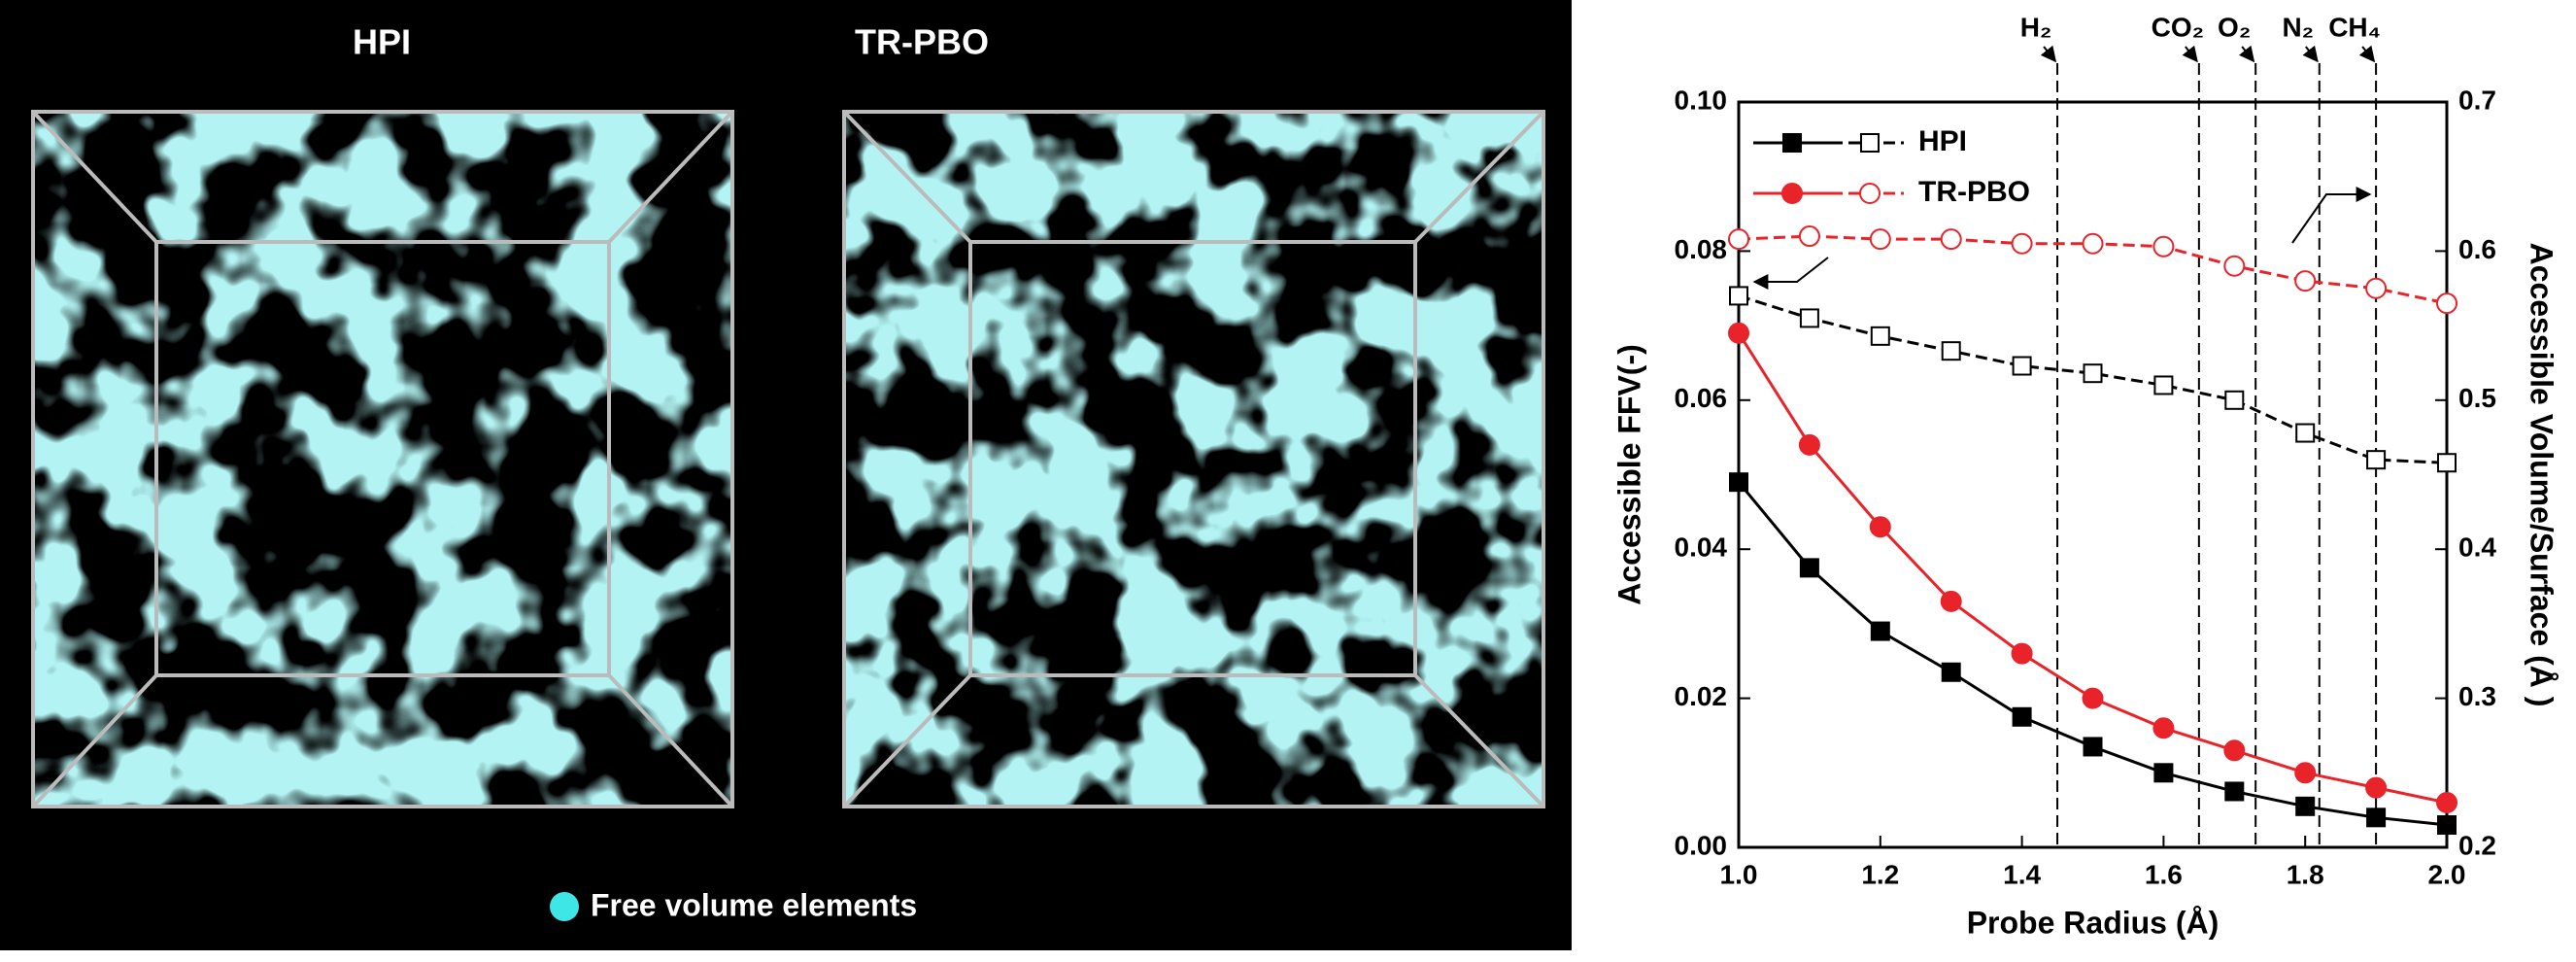 The width and height of the screenshot is (2576, 962). Describe the element at coordinates (1701, 845) in the screenshot. I see `y-tick-label: 0.00` at that location.